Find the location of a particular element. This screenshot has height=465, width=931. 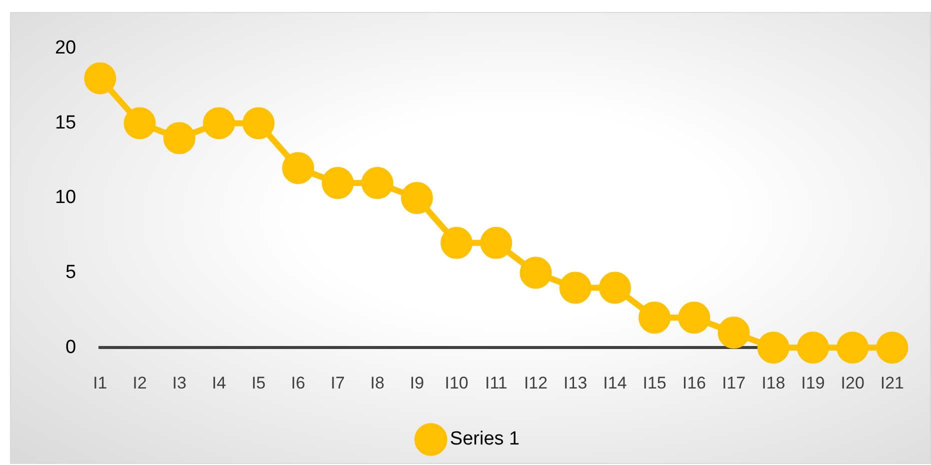

x-tick-label: I3 is located at coordinates (179, 382).